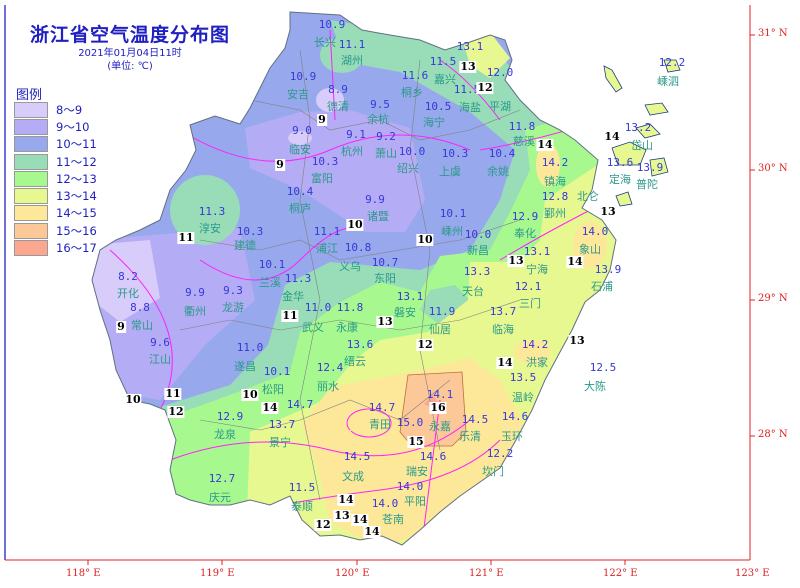  I want to click on station-value: 10.1, so click(272, 264).